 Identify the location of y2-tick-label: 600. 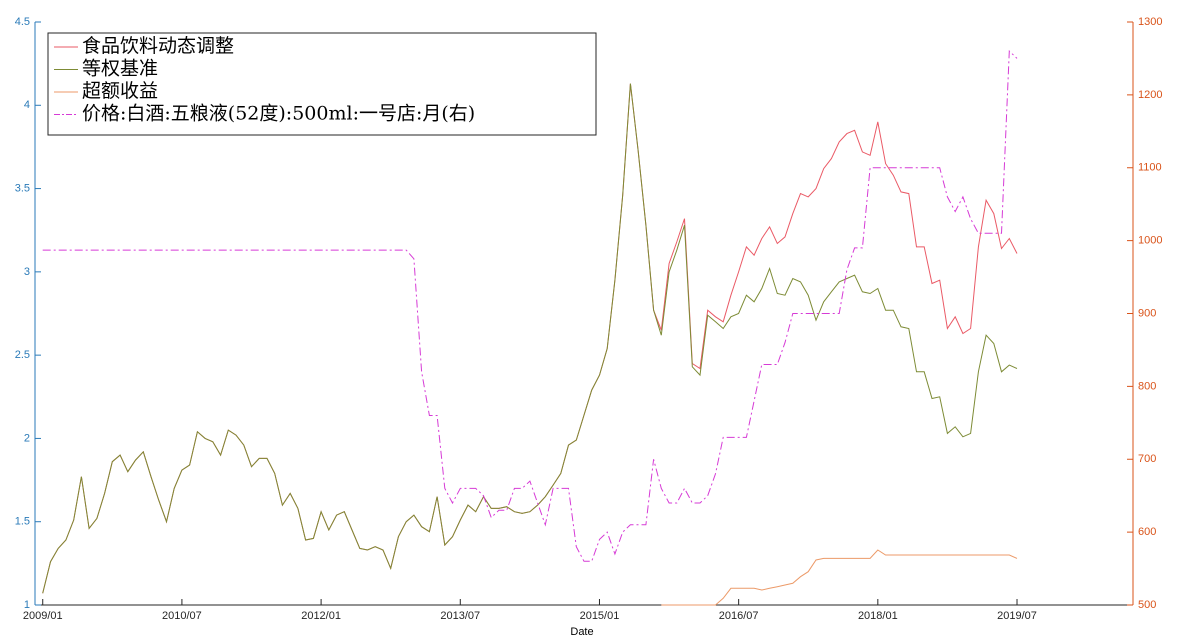
(1147, 532).